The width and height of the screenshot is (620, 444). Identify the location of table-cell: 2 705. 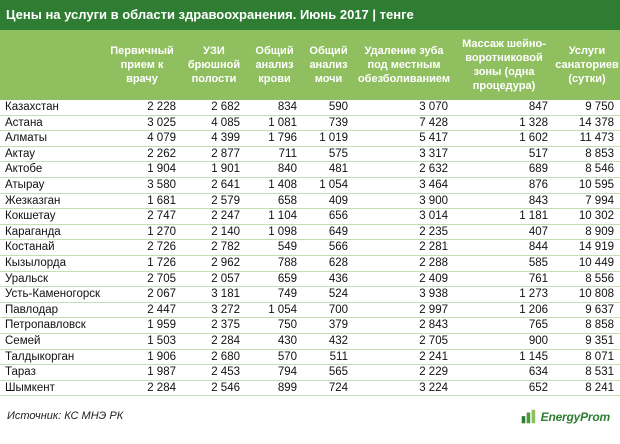
(161, 278).